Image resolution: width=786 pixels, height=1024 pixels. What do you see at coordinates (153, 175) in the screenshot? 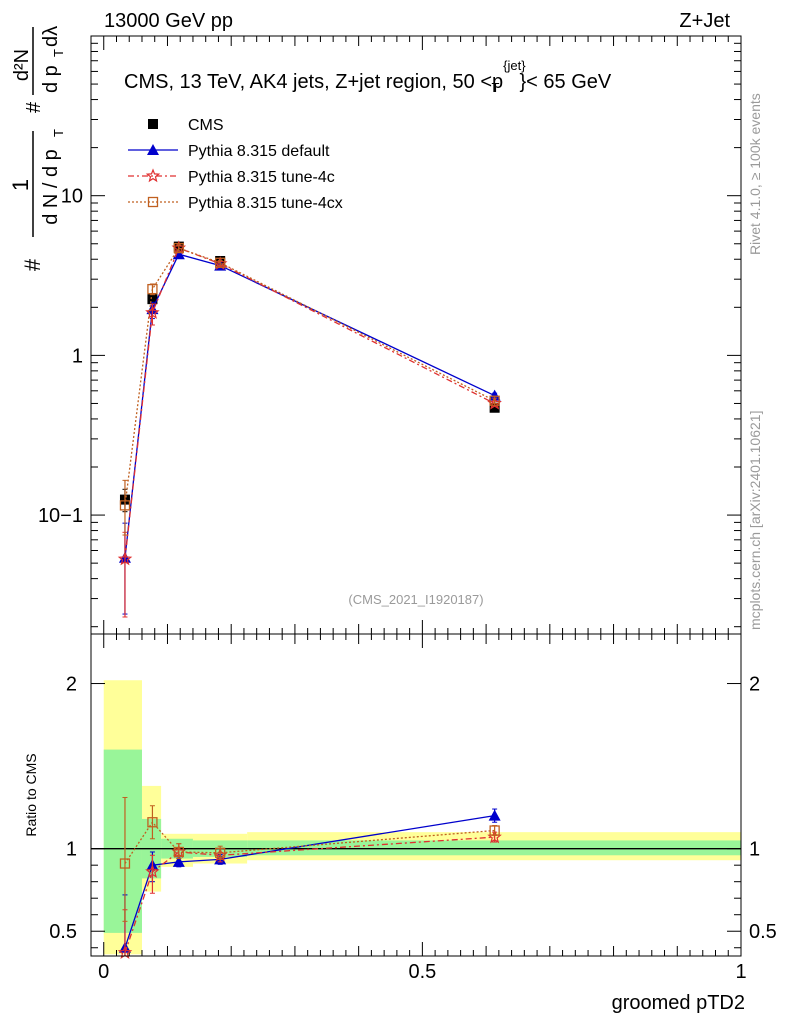
I see `legend-tune4c-marker` at bounding box center [153, 175].